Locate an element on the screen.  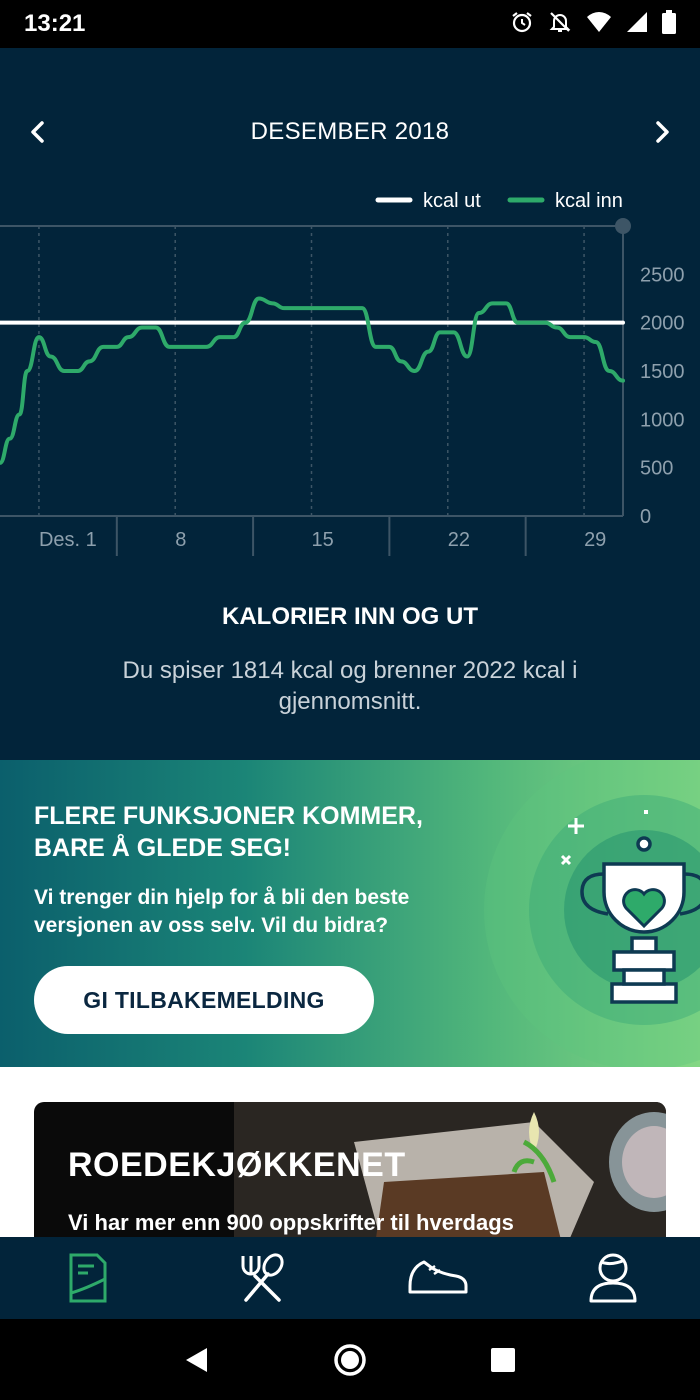
home-circle-icon is located at coordinates (350, 1359).